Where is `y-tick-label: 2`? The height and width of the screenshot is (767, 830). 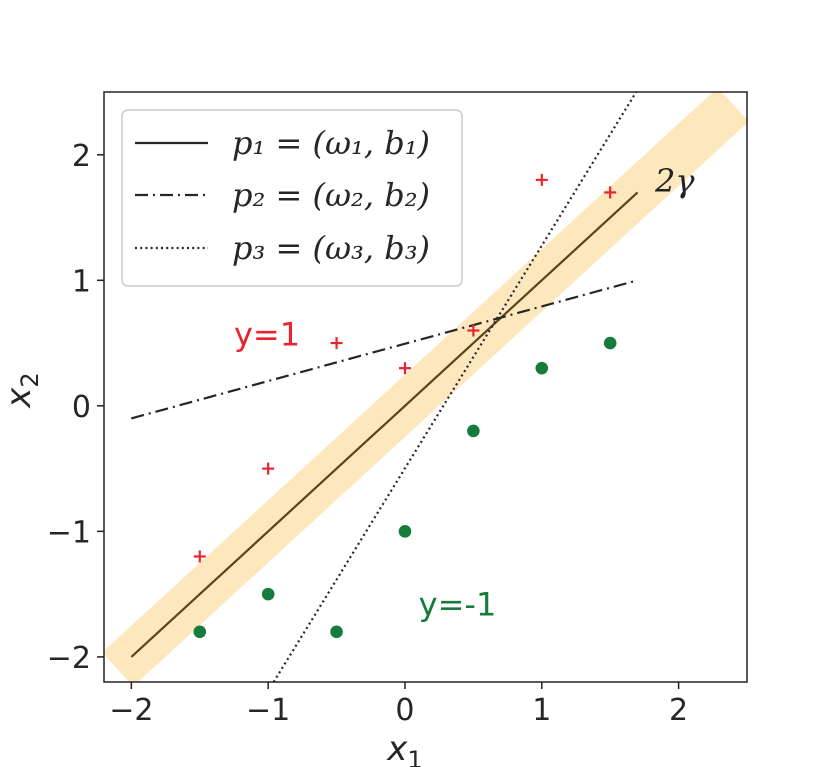
y-tick-label: 2 is located at coordinates (81, 156).